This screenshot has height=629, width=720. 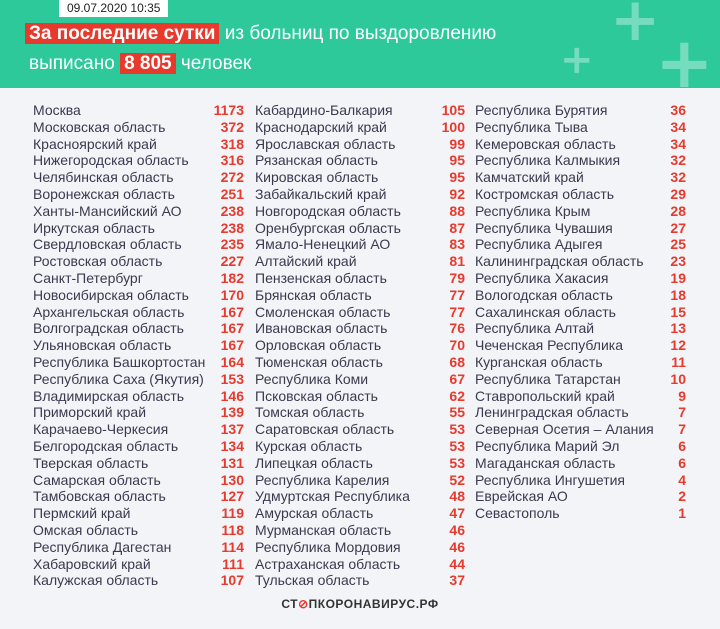 I want to click on region-name: Оренбургская область, so click(x=328, y=227).